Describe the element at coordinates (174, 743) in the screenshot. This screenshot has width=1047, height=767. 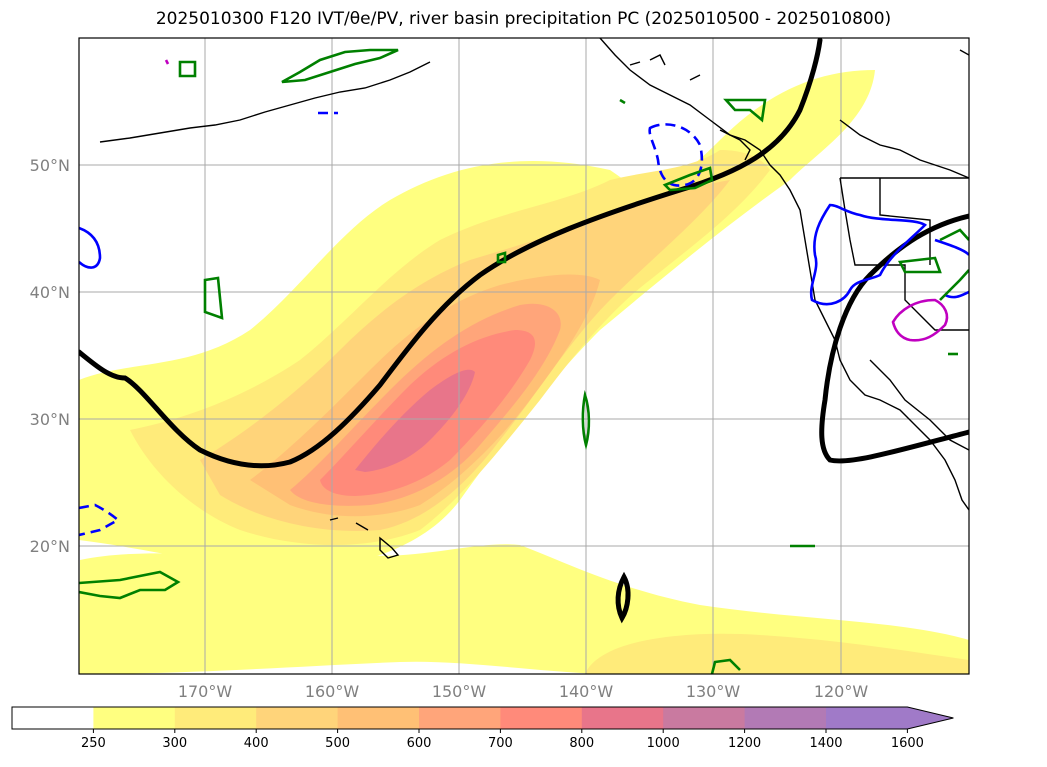
I see `colorbar-tick-label: 300` at that location.